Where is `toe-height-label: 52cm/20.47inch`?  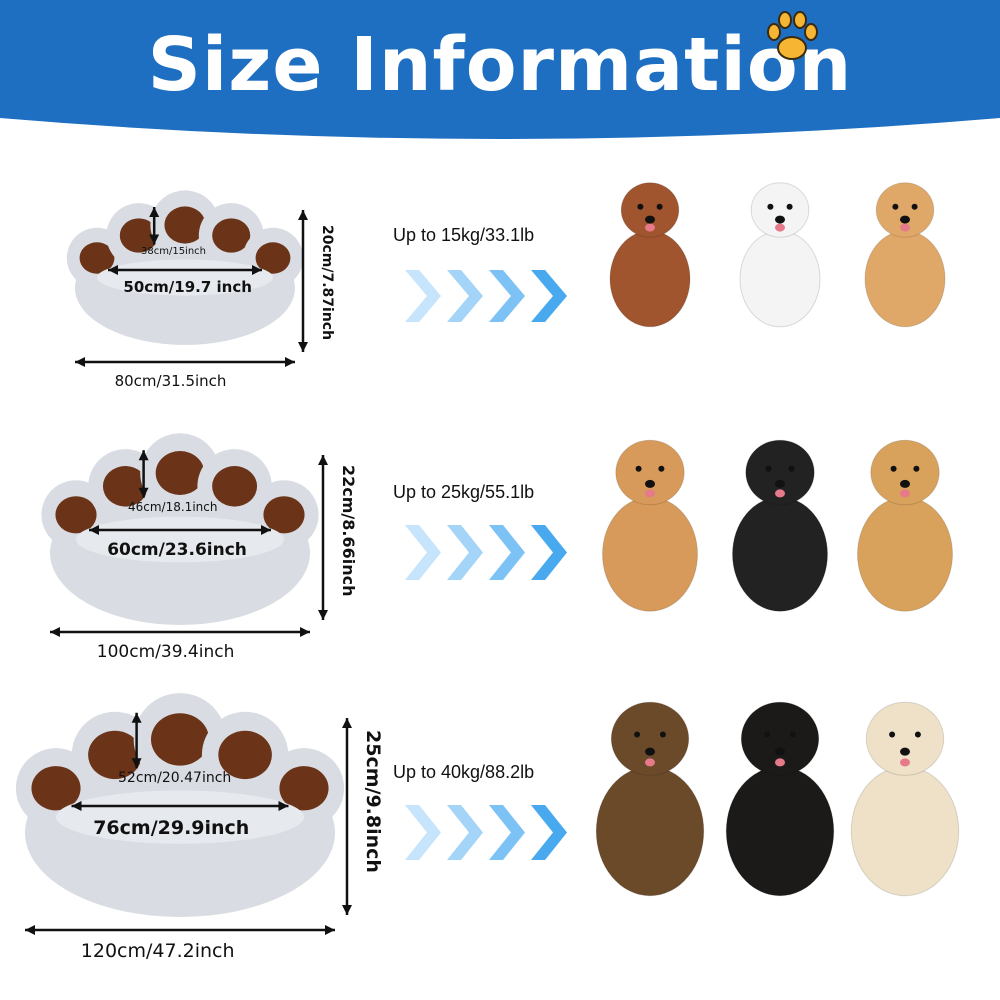
toe-height-label: 52cm/20.47inch is located at coordinates (175, 778).